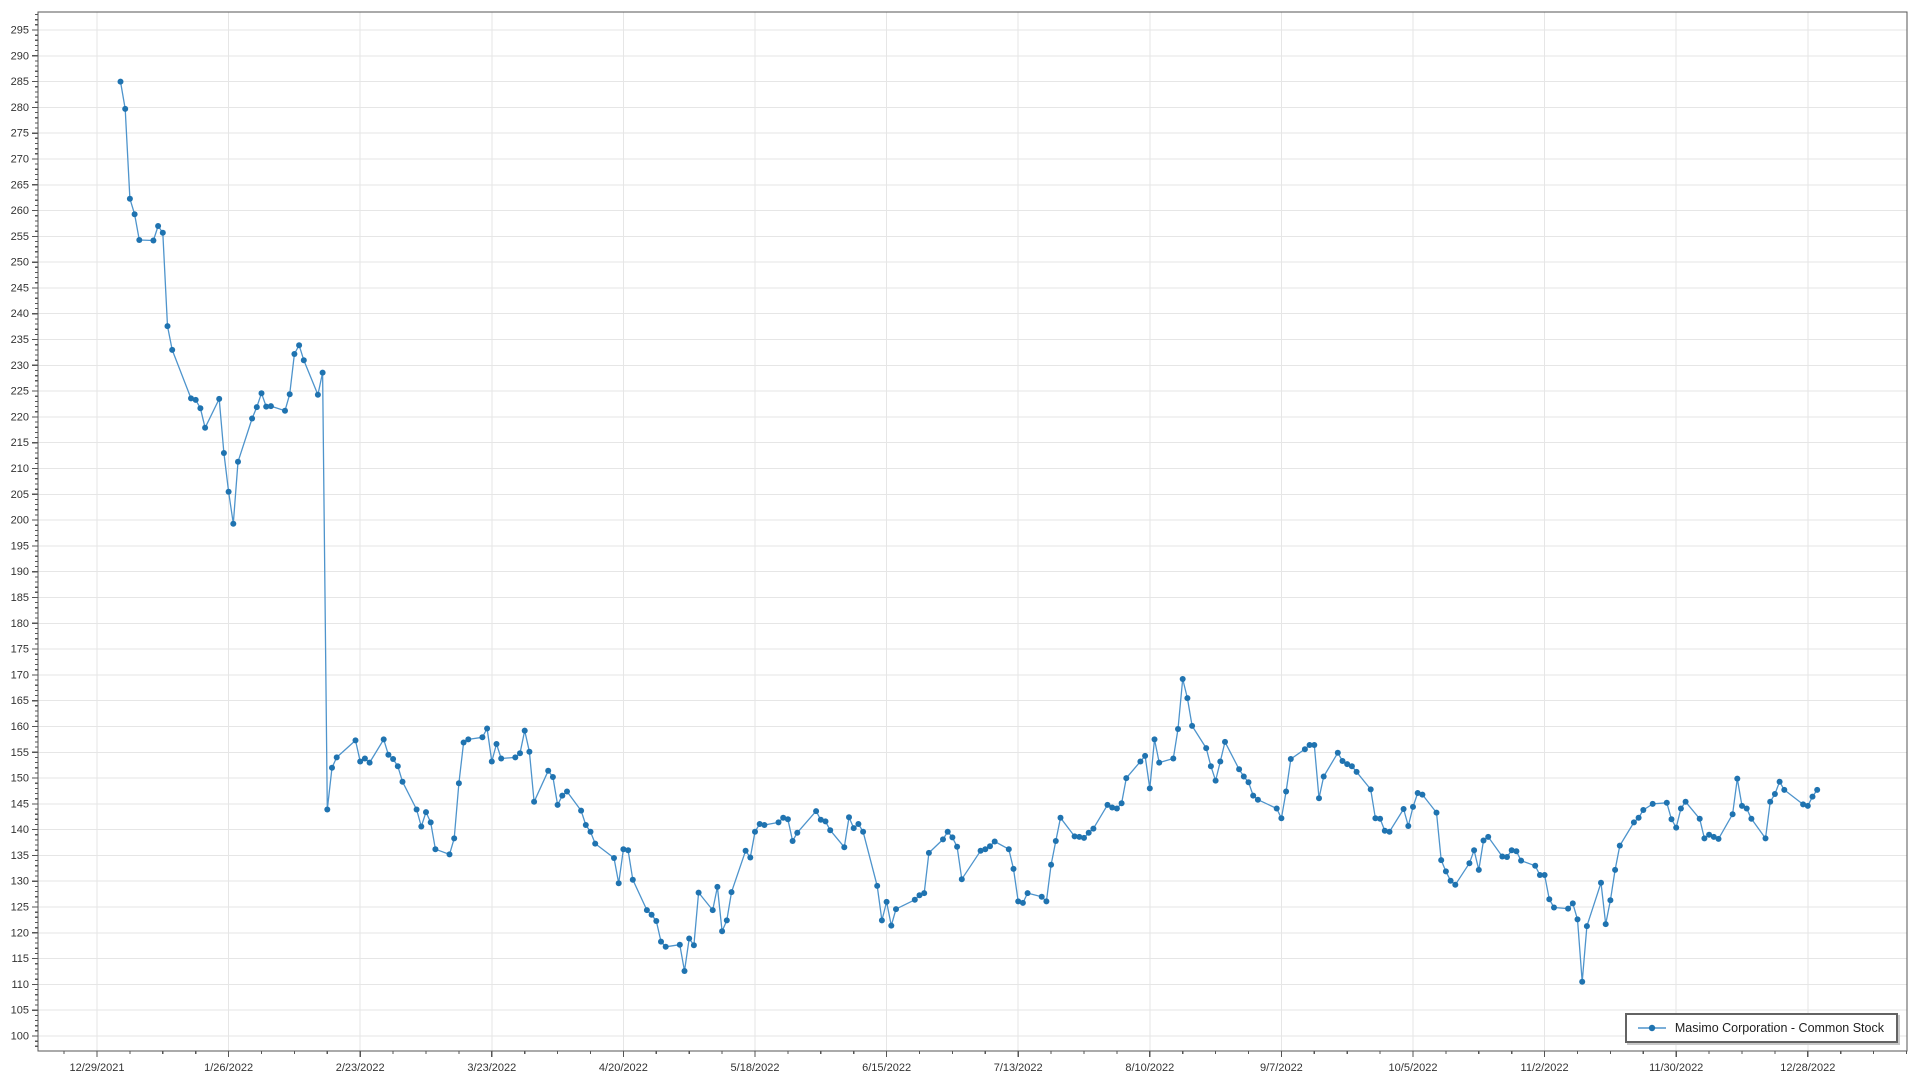  What do you see at coordinates (96, 1068) in the screenshot?
I see `svg-text: 12/29/2021` at bounding box center [96, 1068].